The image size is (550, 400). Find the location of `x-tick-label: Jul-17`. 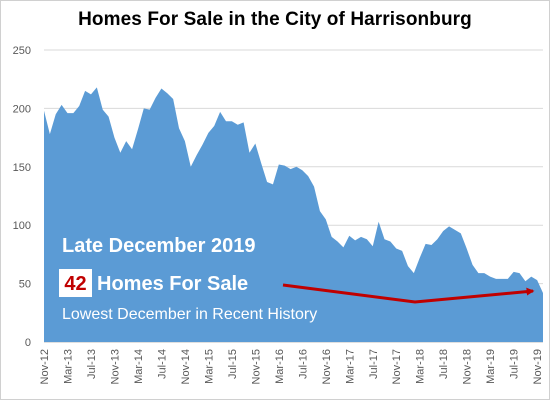

x-tick-label: Jul-17 is located at coordinates (374, 364).